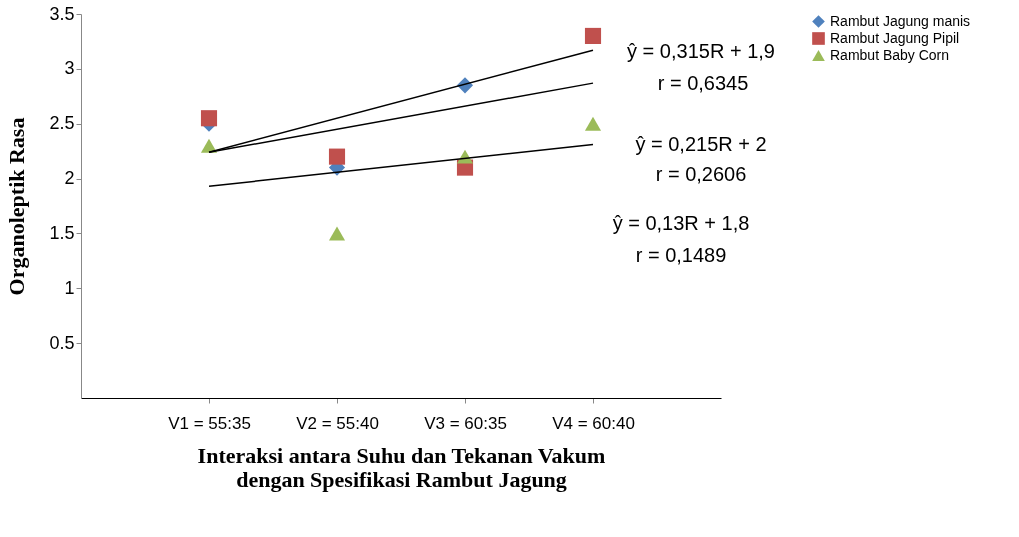 Image resolution: width=1019 pixels, height=537 pixels. I want to click on y-tick-label: 0.5, so click(62, 342).